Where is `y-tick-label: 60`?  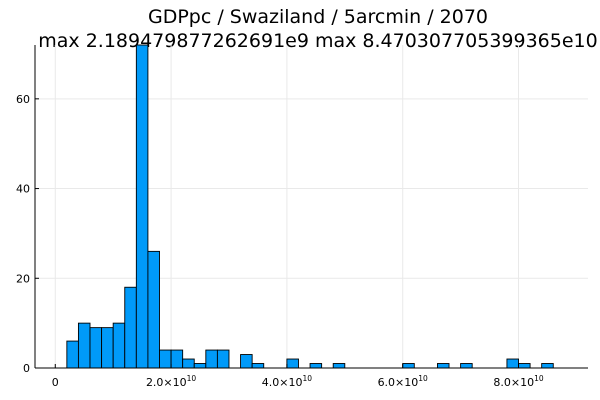
y-tick-label: 60 is located at coordinates (23, 99).